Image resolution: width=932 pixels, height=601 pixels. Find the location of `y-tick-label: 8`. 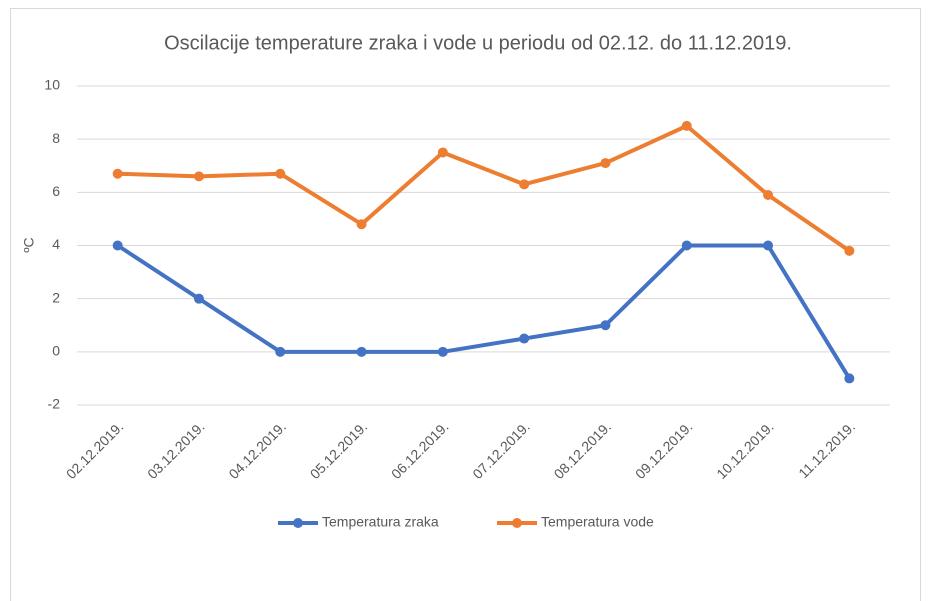

y-tick-label: 8 is located at coordinates (56, 138).